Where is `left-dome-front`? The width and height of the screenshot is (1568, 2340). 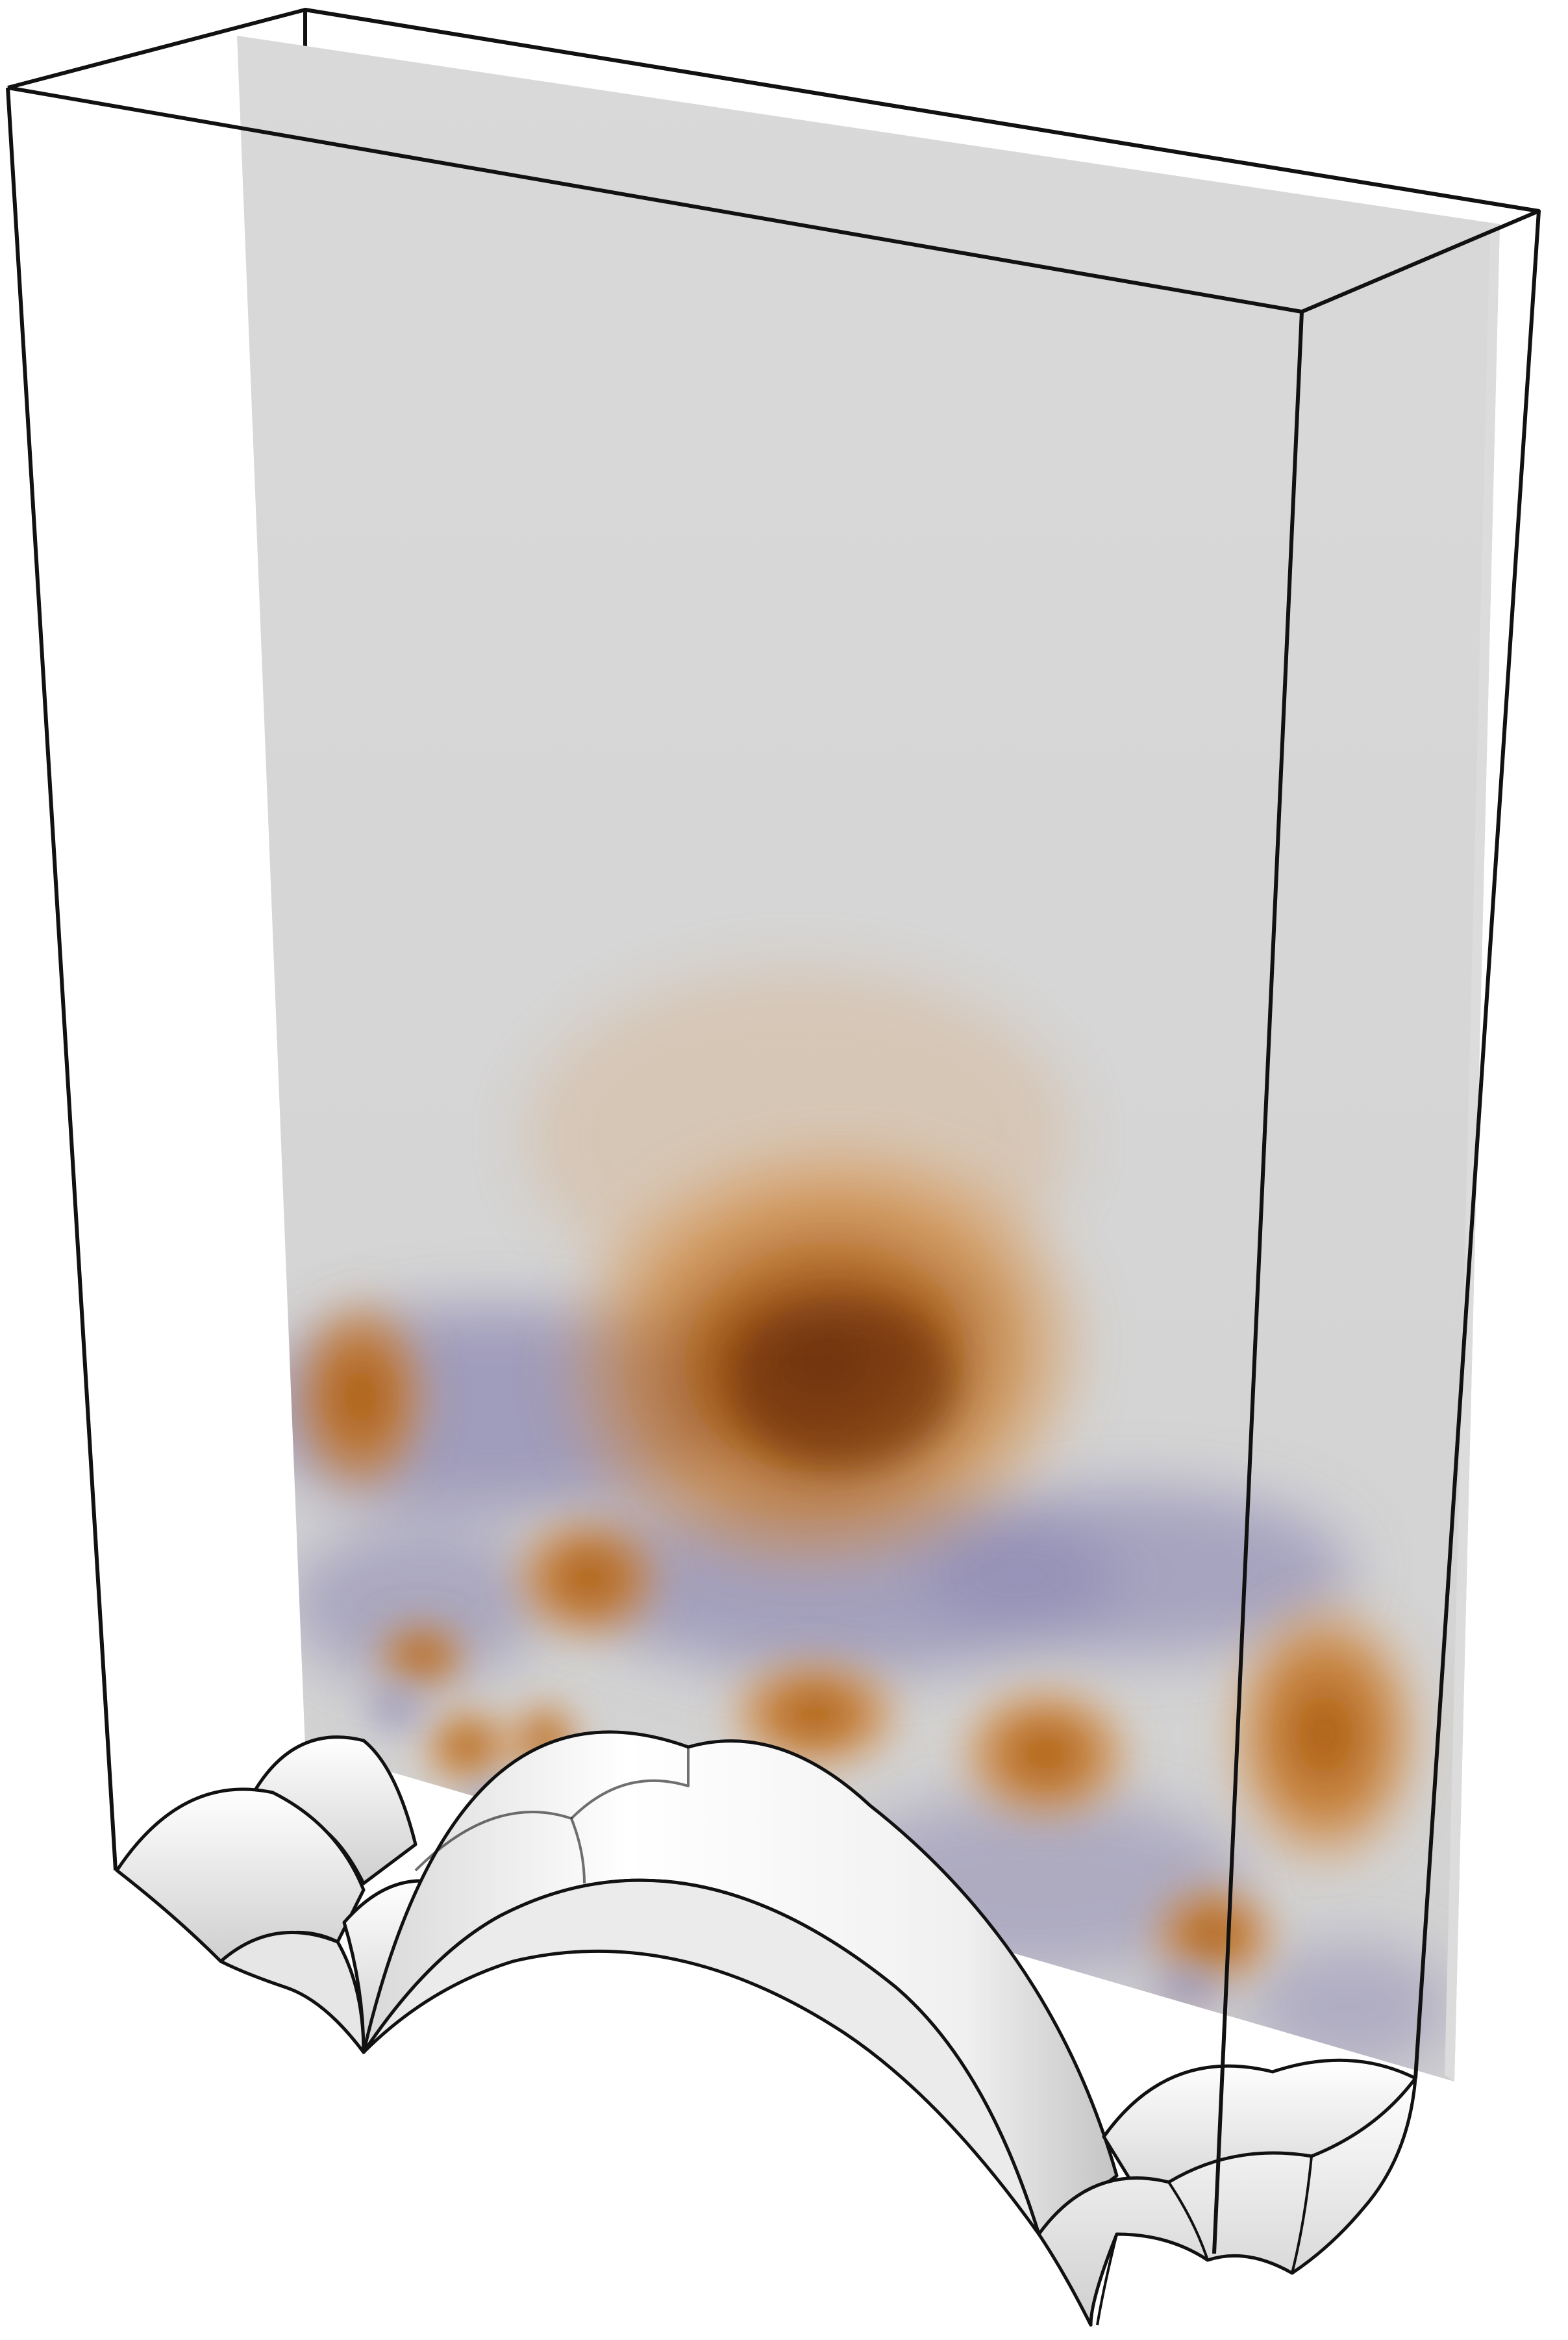
left-dome-front is located at coordinates (240, 1875).